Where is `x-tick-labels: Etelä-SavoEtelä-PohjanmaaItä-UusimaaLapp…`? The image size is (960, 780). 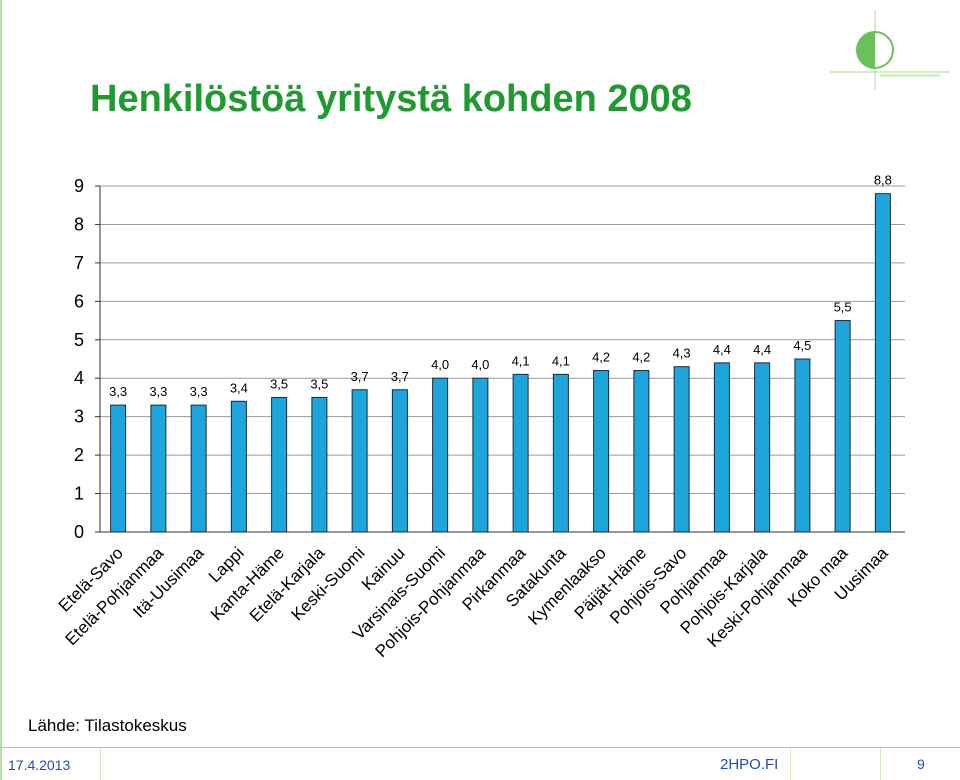 x-tick-labels: Etelä-SavoEtelä-PohjanmaaItä-UusimaaLapp… is located at coordinates (473, 602).